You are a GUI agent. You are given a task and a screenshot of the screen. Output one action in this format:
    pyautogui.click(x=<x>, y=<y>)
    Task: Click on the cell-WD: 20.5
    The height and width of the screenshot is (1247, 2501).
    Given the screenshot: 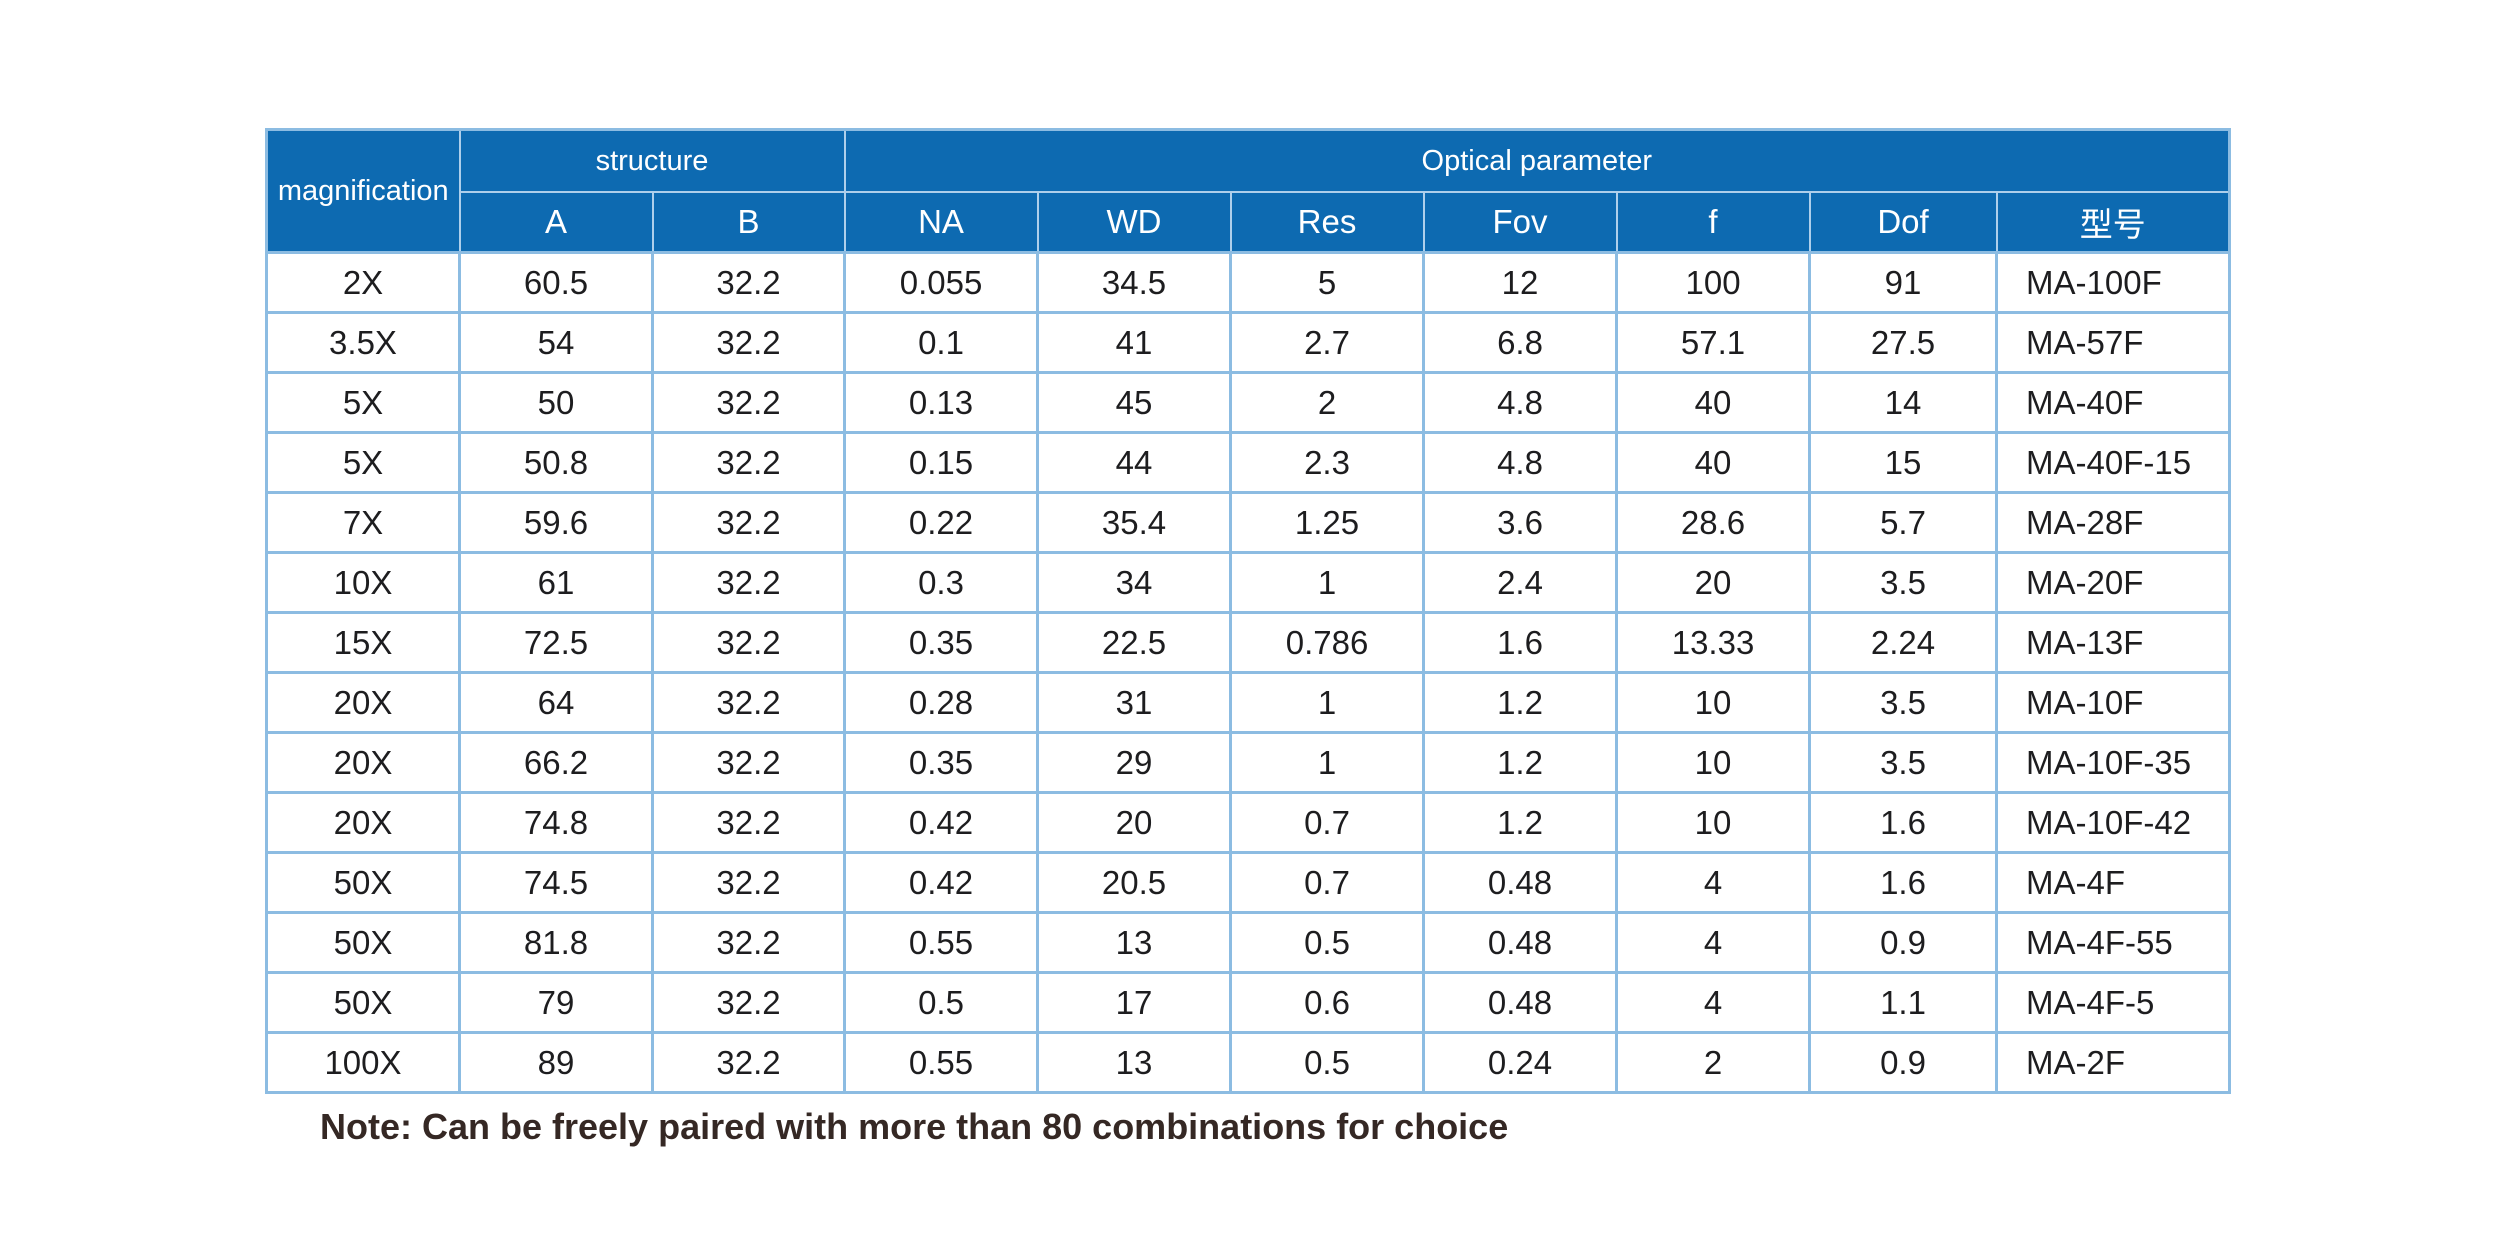 What is the action you would take?
    pyautogui.click(x=1134, y=882)
    